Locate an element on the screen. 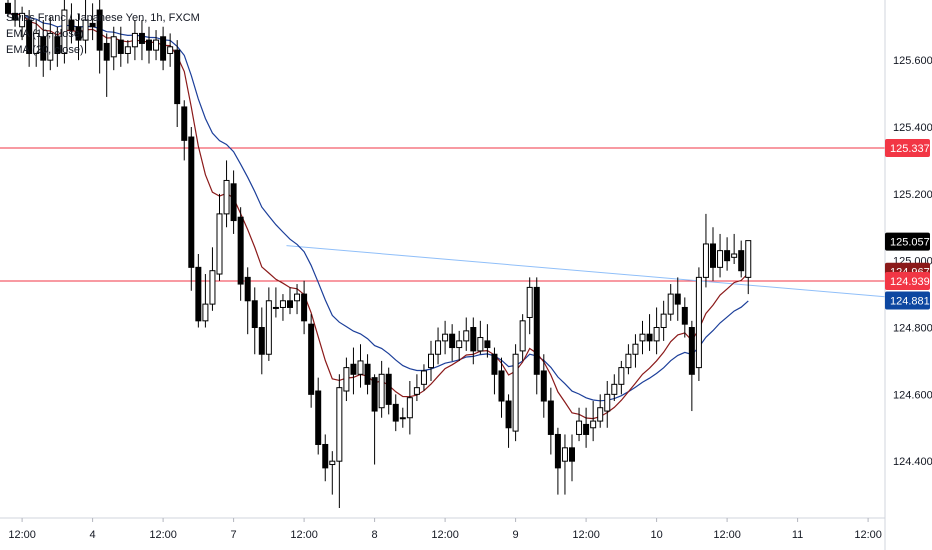  price-tag-label: 124.939 is located at coordinates (910, 282).